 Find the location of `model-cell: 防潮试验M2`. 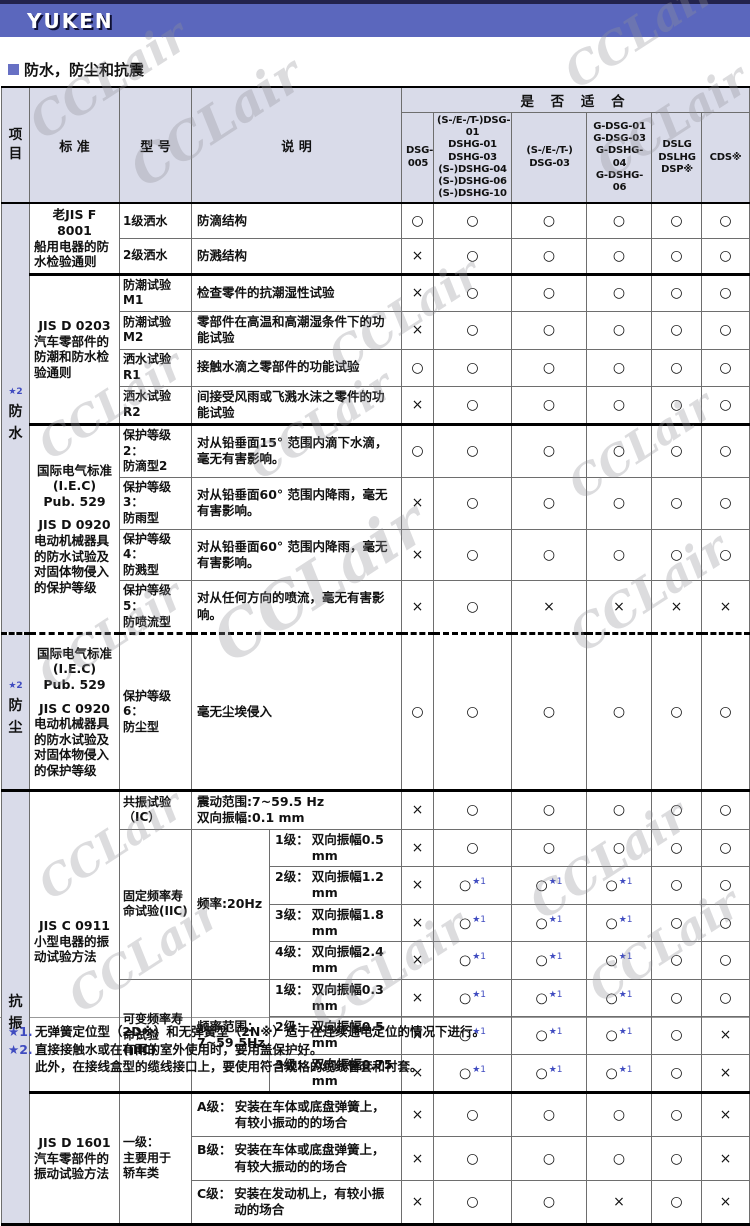

model-cell: 防潮试验M2 is located at coordinates (155, 330).